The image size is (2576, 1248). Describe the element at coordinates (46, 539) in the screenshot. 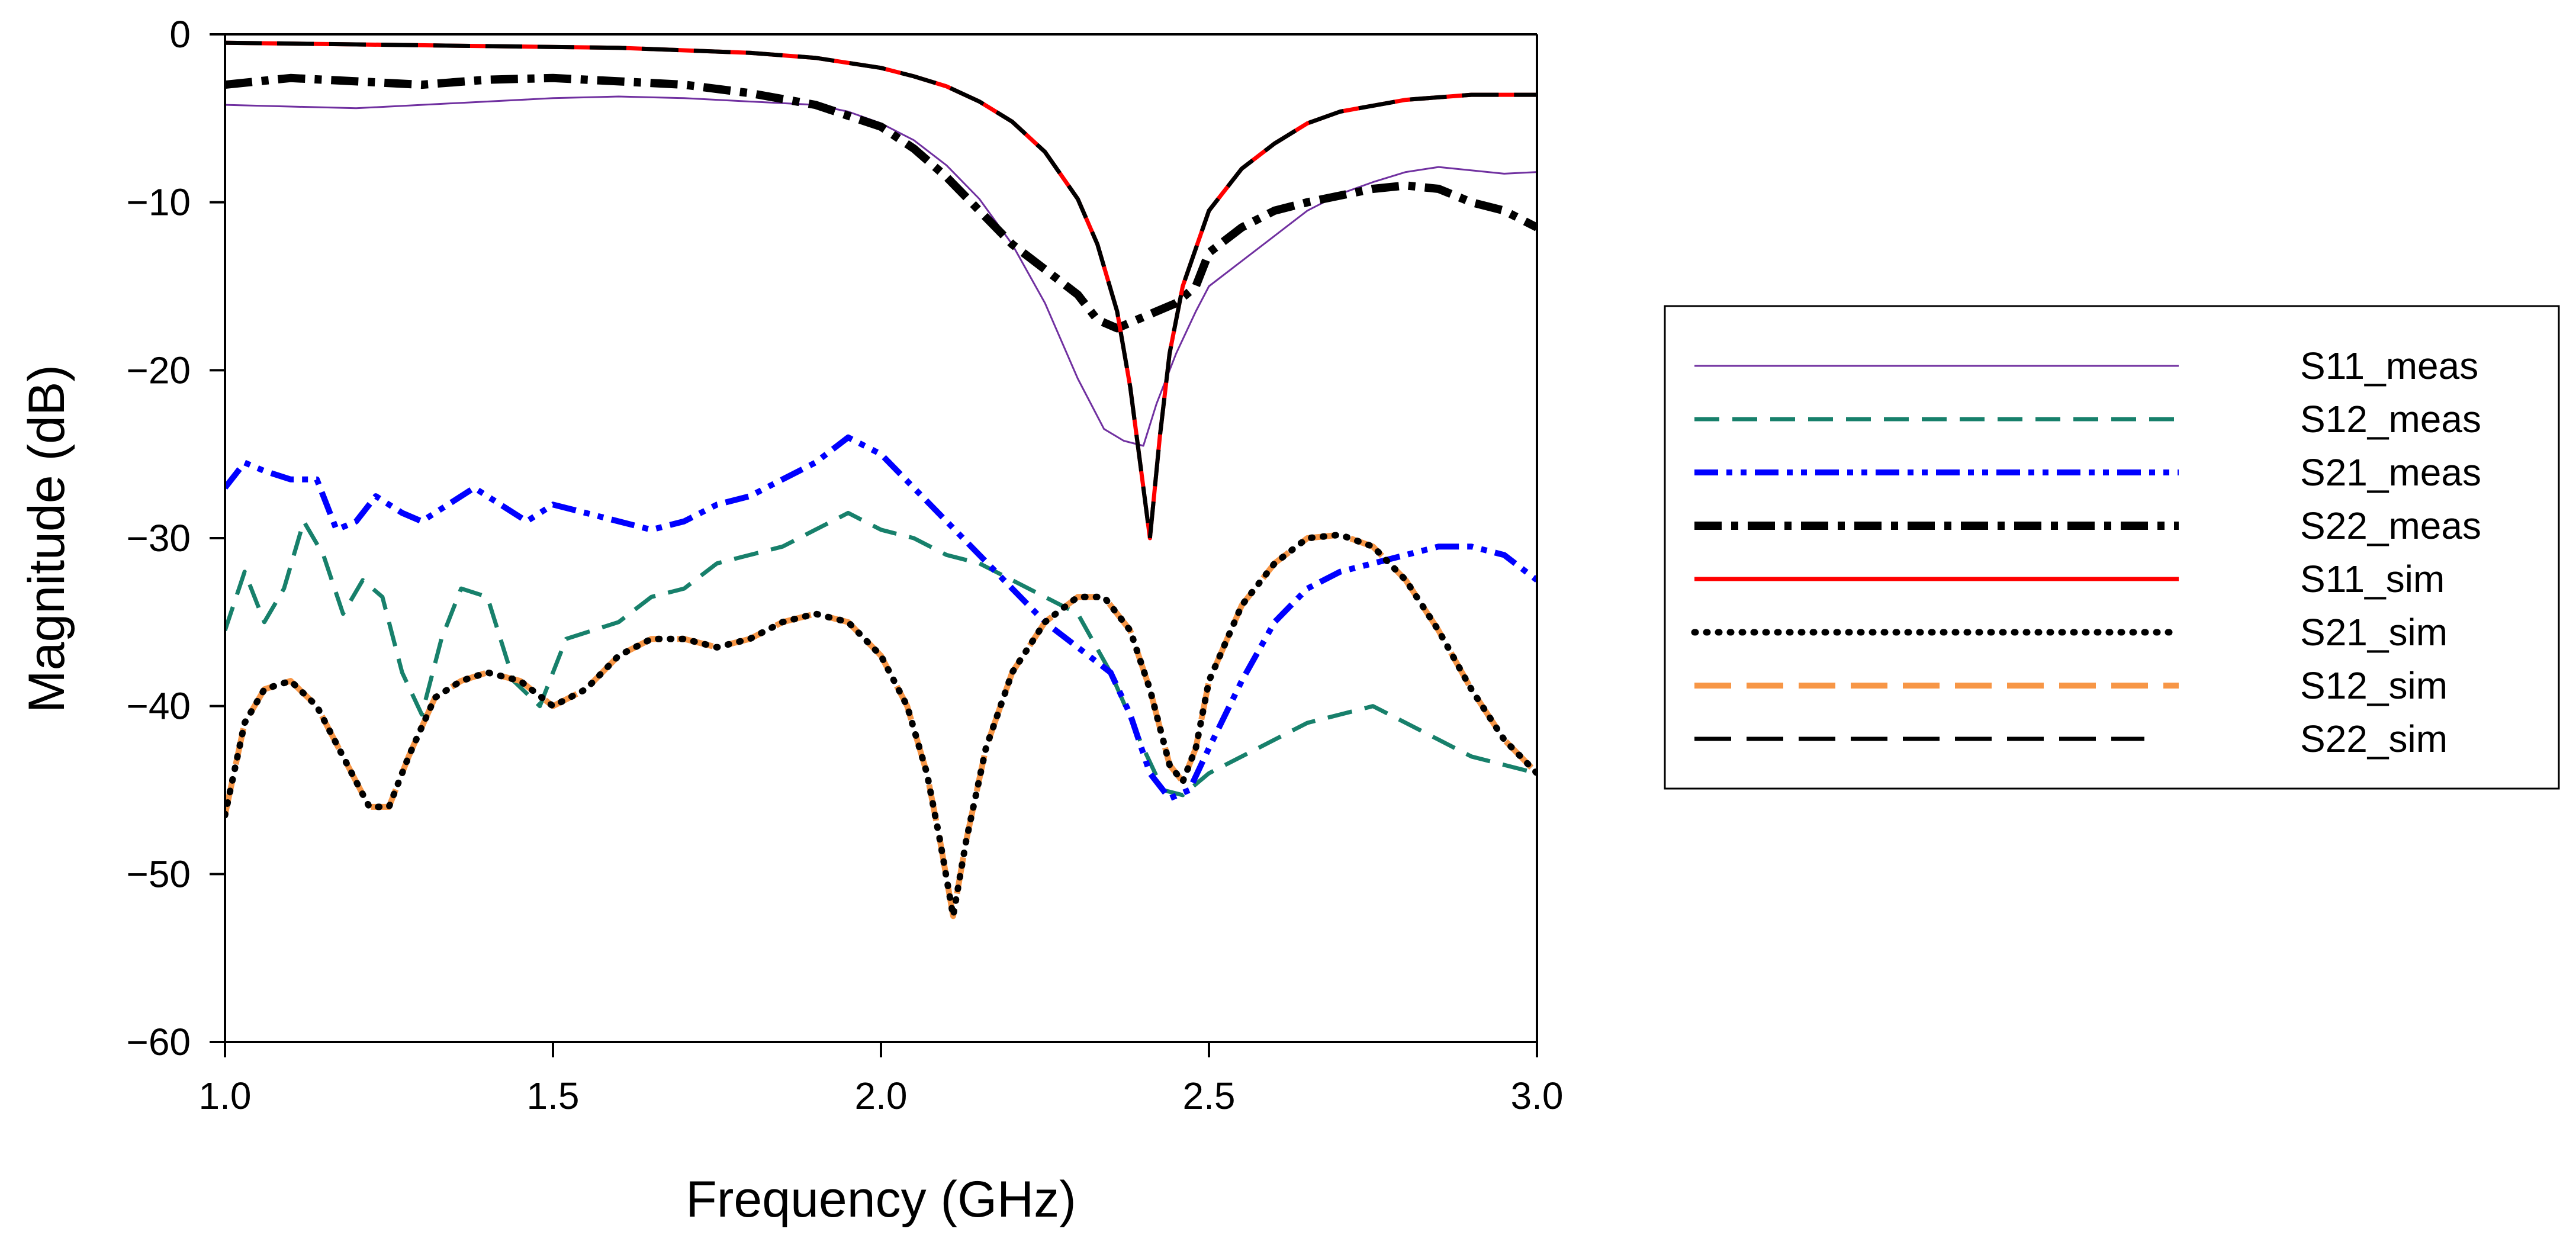

I see `y-axis-title: Magnitude (dB)` at that location.